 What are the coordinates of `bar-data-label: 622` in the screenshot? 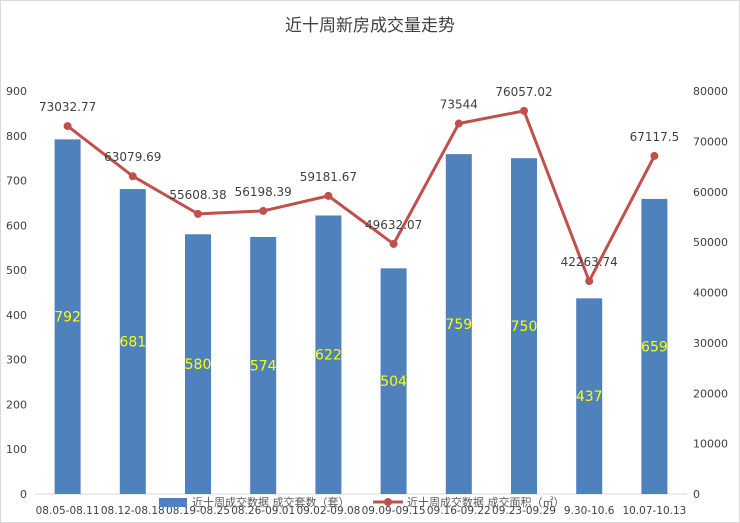 It's located at (328, 356).